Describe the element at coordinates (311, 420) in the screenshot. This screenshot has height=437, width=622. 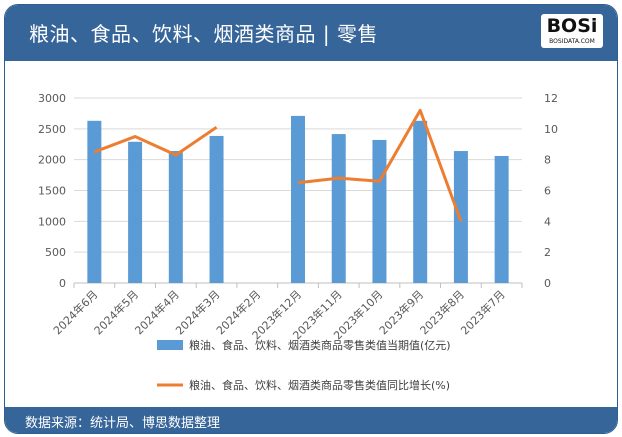
I see `footer: 数据来源：统计局、博思数据整理` at that location.